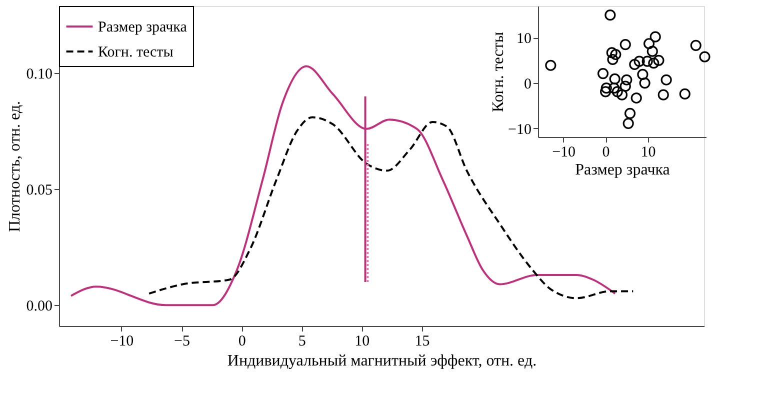 This screenshot has height=414, width=759. What do you see at coordinates (302, 342) in the screenshot?
I see `x-tick-label: 5` at bounding box center [302, 342].